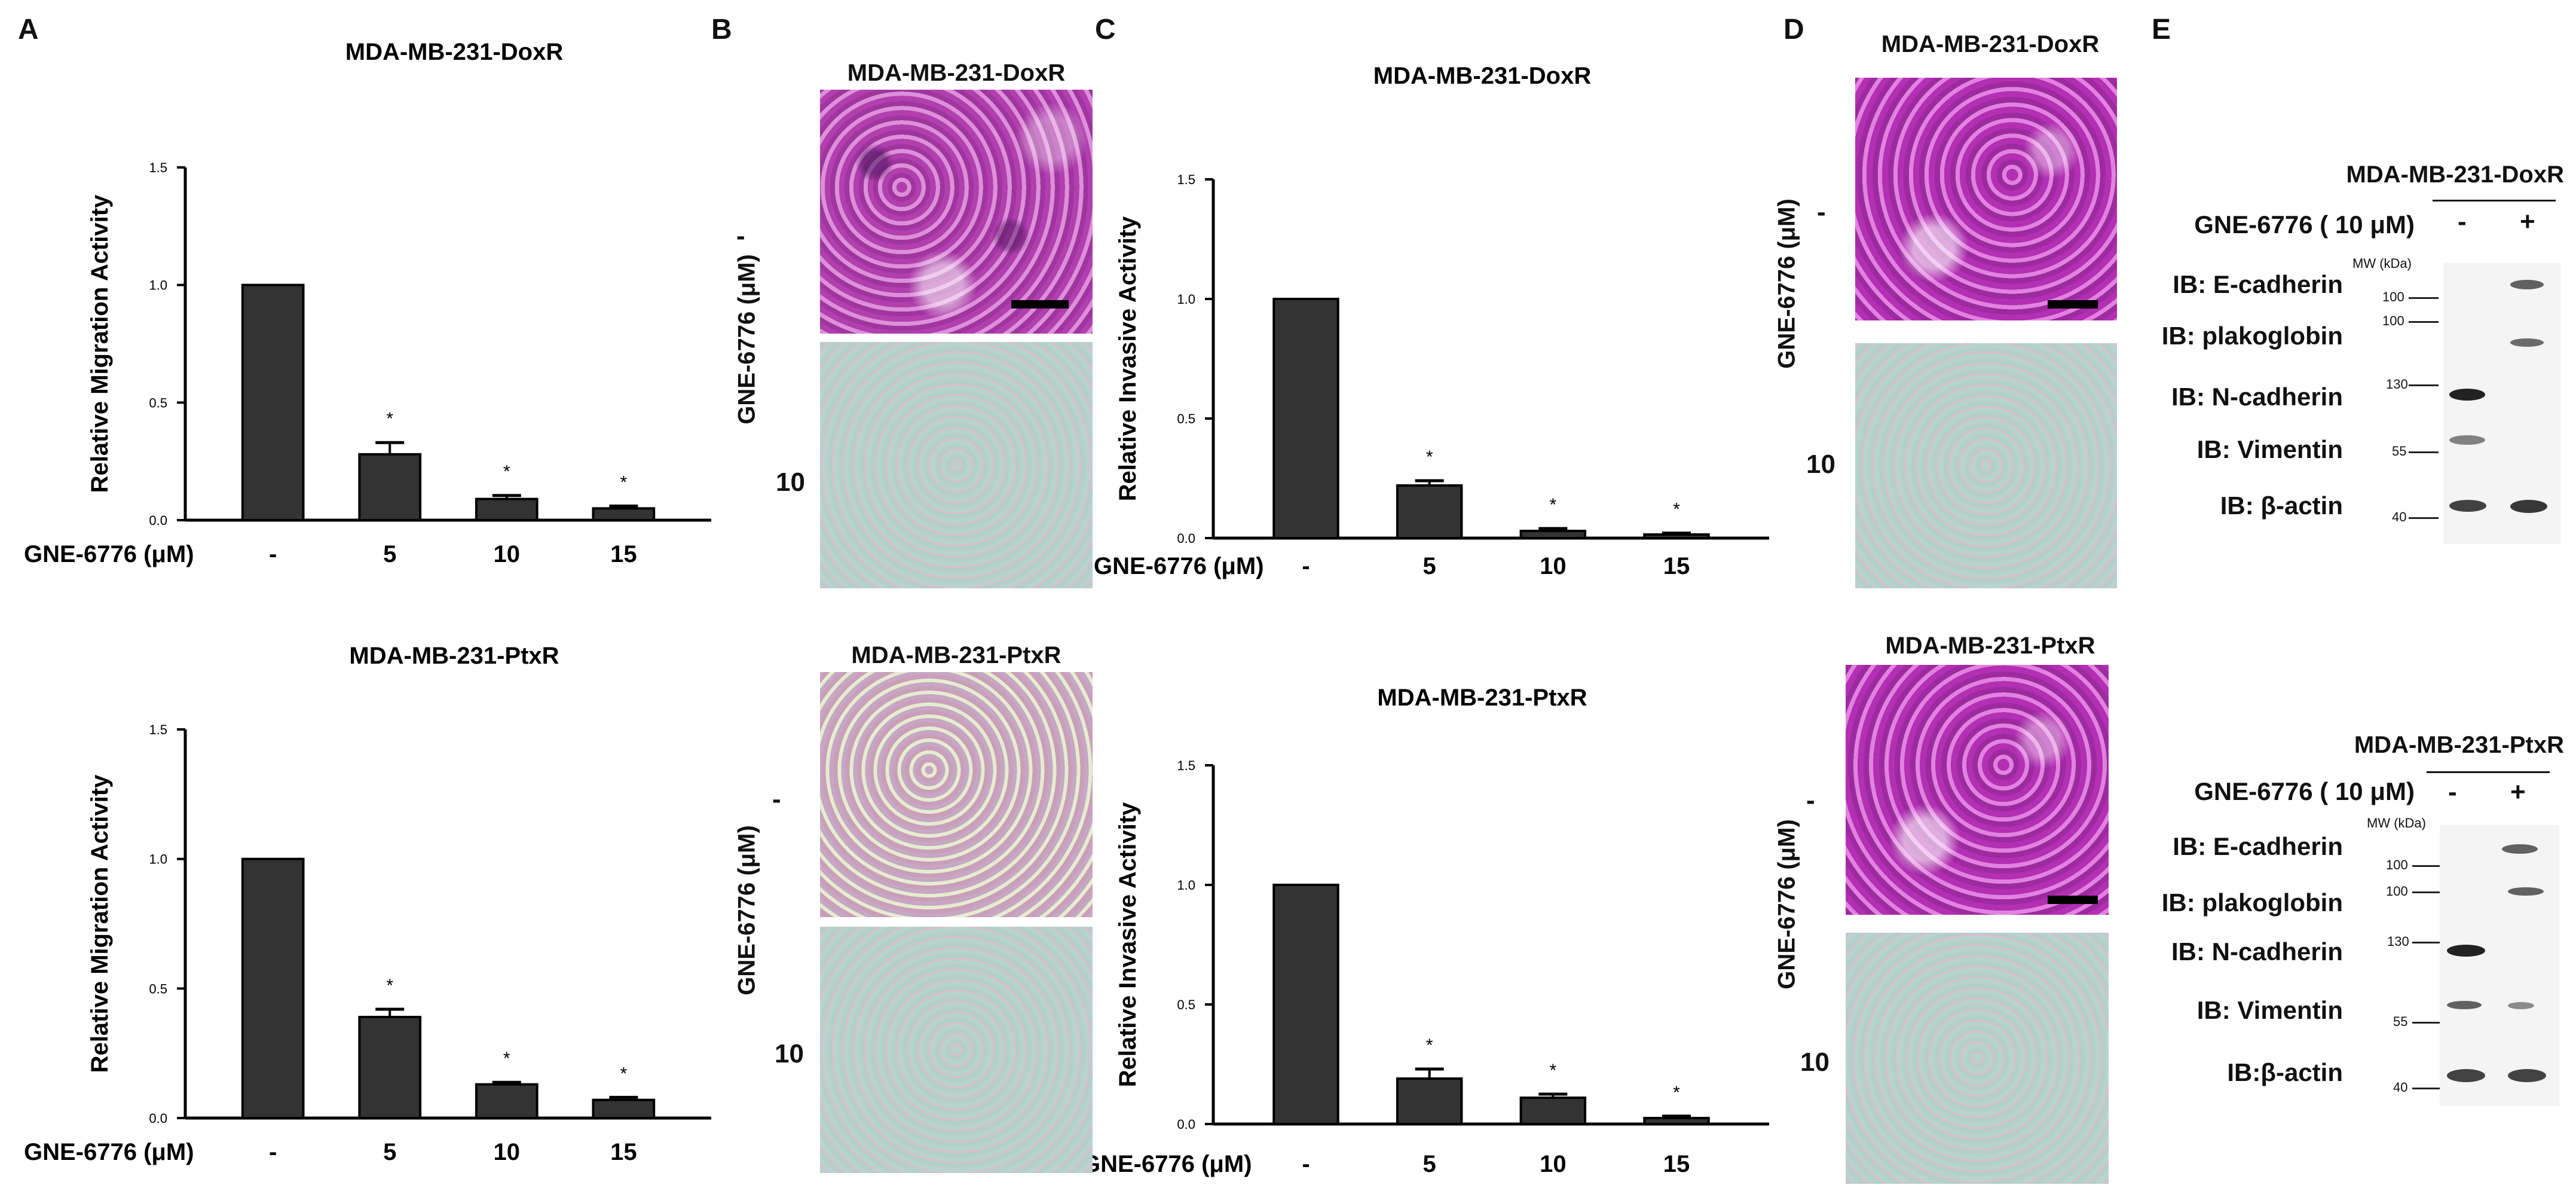 The height and width of the screenshot is (1191, 2576). Describe the element at coordinates (1793, 29) in the screenshot. I see `panel-label-d: D` at that location.